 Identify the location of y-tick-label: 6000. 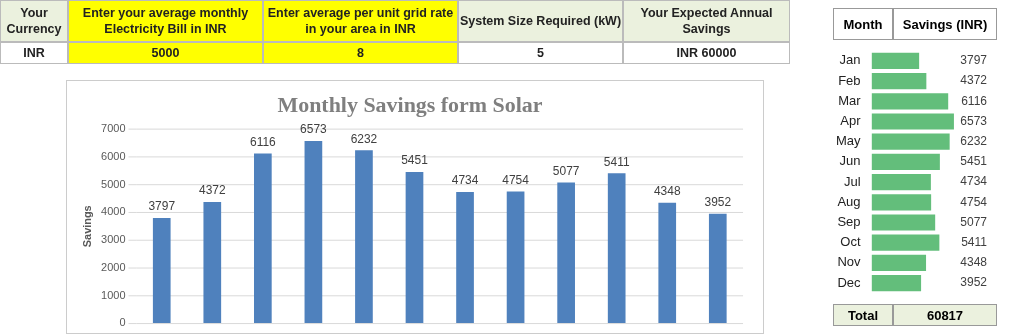
(113, 155).